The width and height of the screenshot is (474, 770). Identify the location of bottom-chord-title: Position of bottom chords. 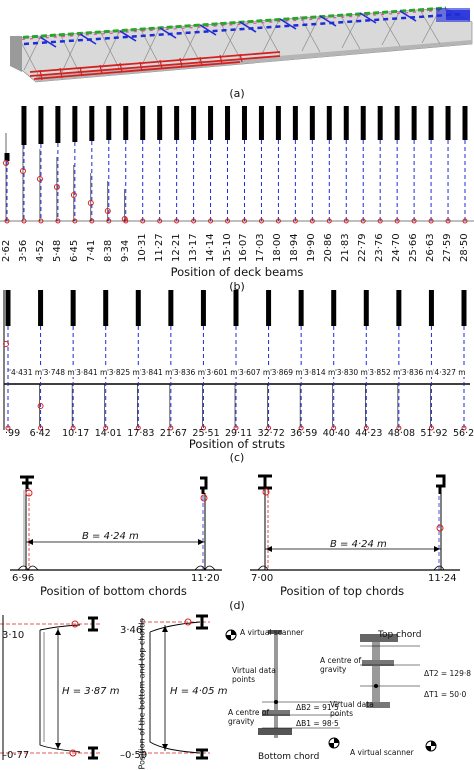
(113, 591).